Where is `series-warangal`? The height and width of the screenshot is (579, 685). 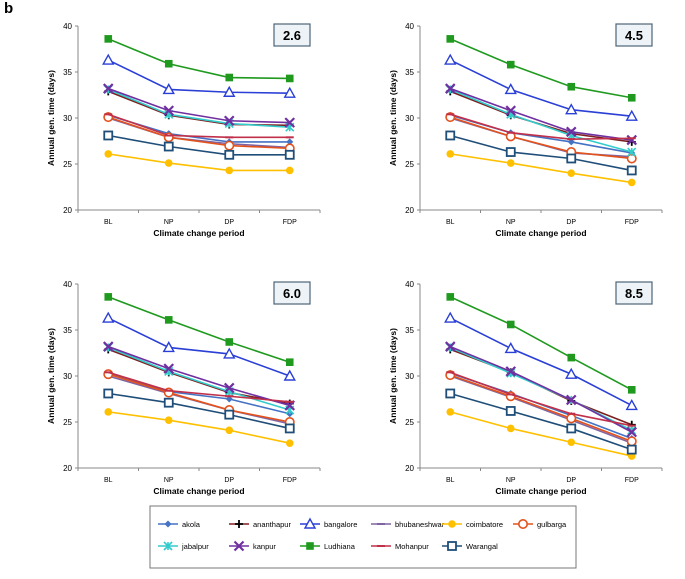
series-warangal is located at coordinates (541, 421).